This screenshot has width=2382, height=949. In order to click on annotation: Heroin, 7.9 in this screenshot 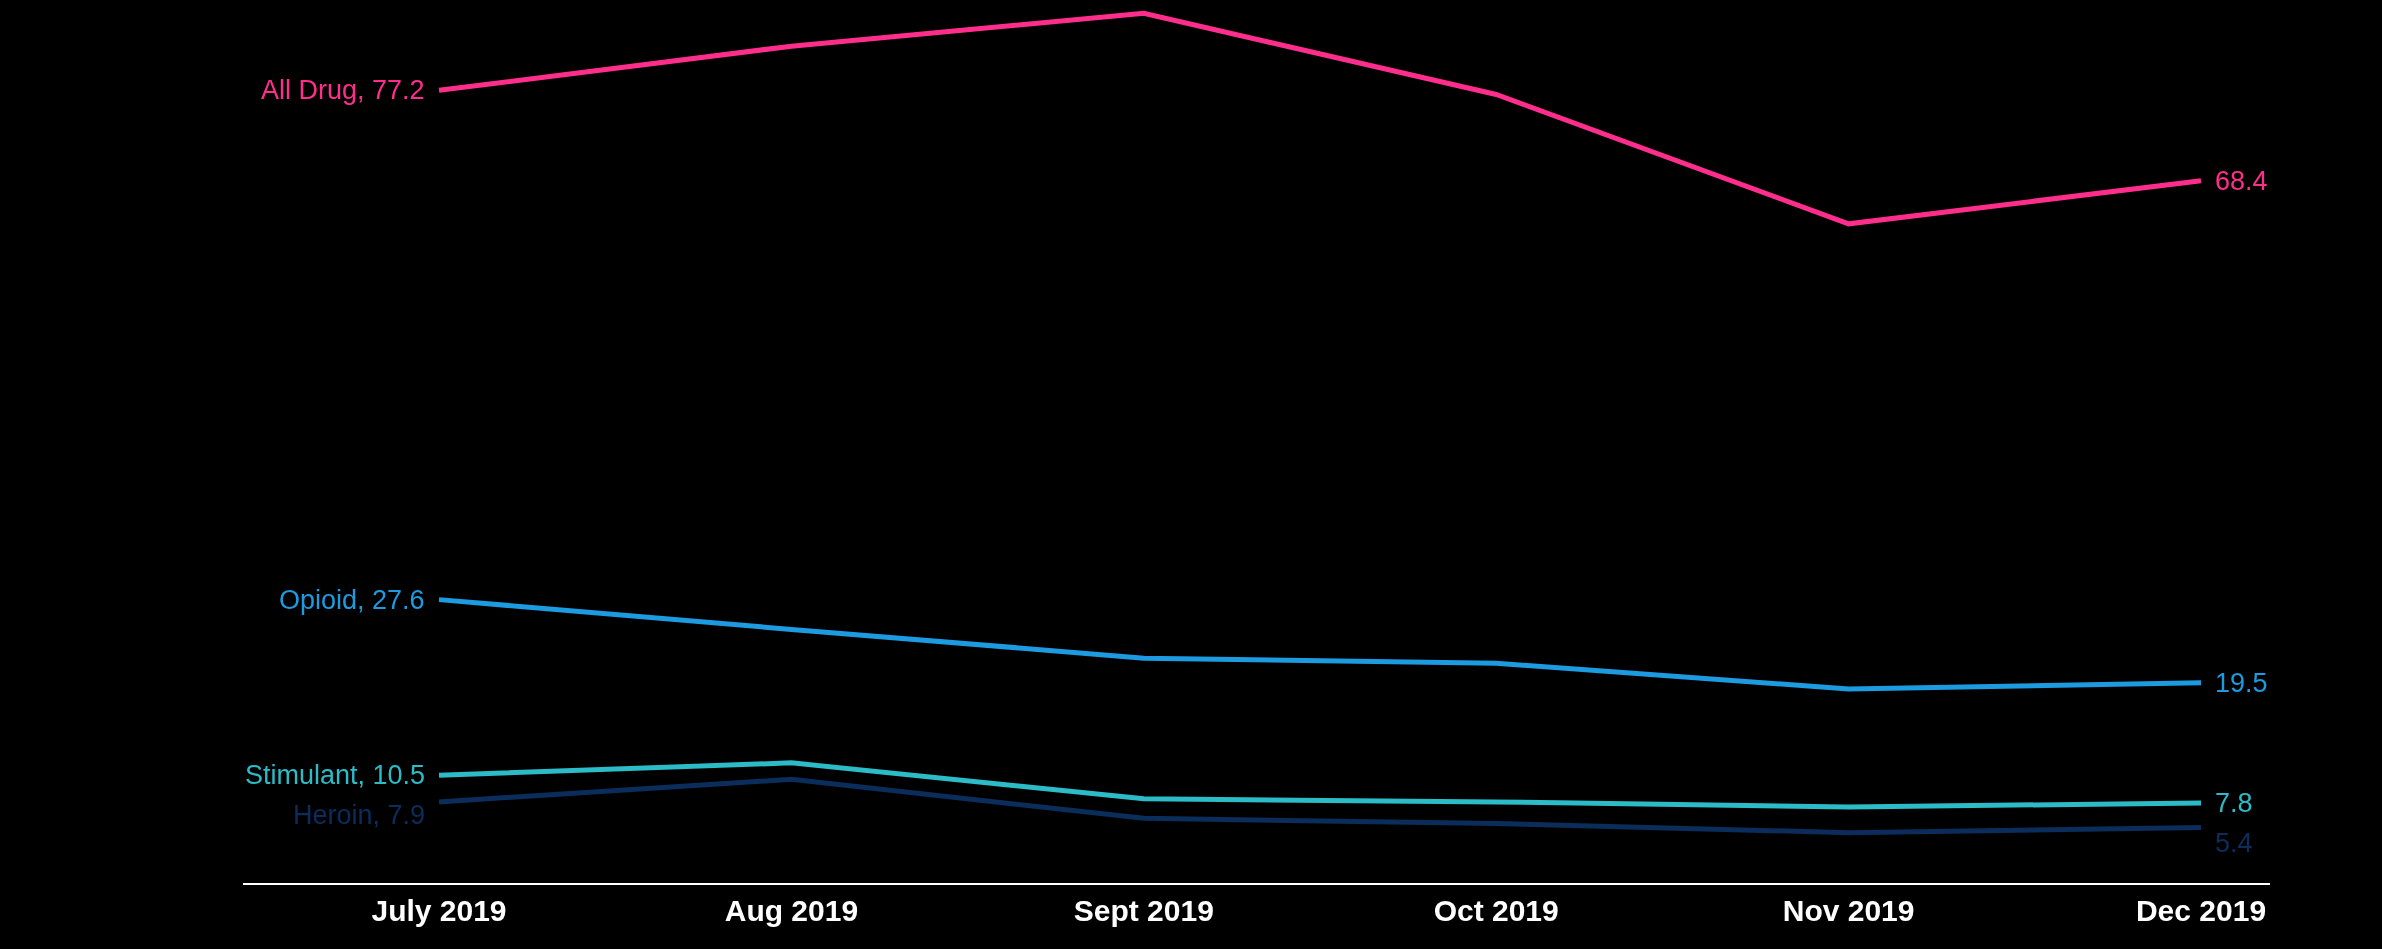, I will do `click(359, 815)`.